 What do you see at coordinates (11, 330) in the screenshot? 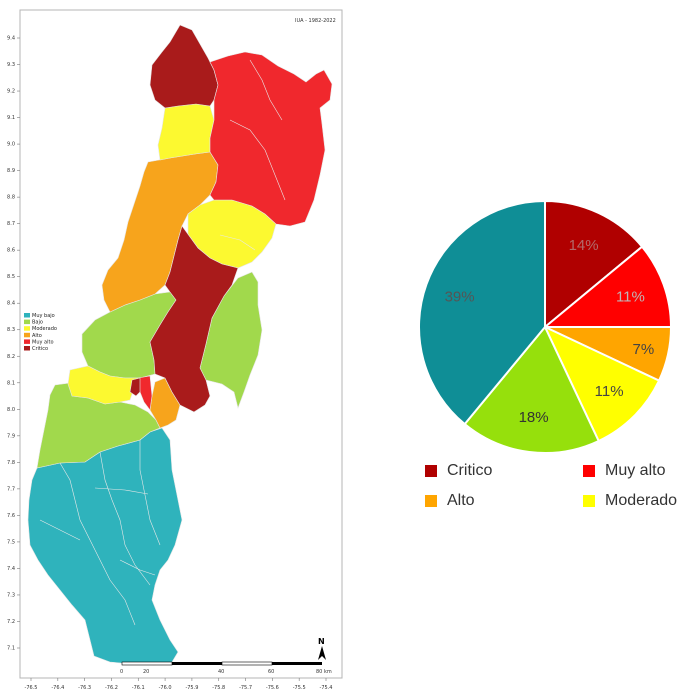
I see `y-tick-label: 8.3` at bounding box center [11, 330].